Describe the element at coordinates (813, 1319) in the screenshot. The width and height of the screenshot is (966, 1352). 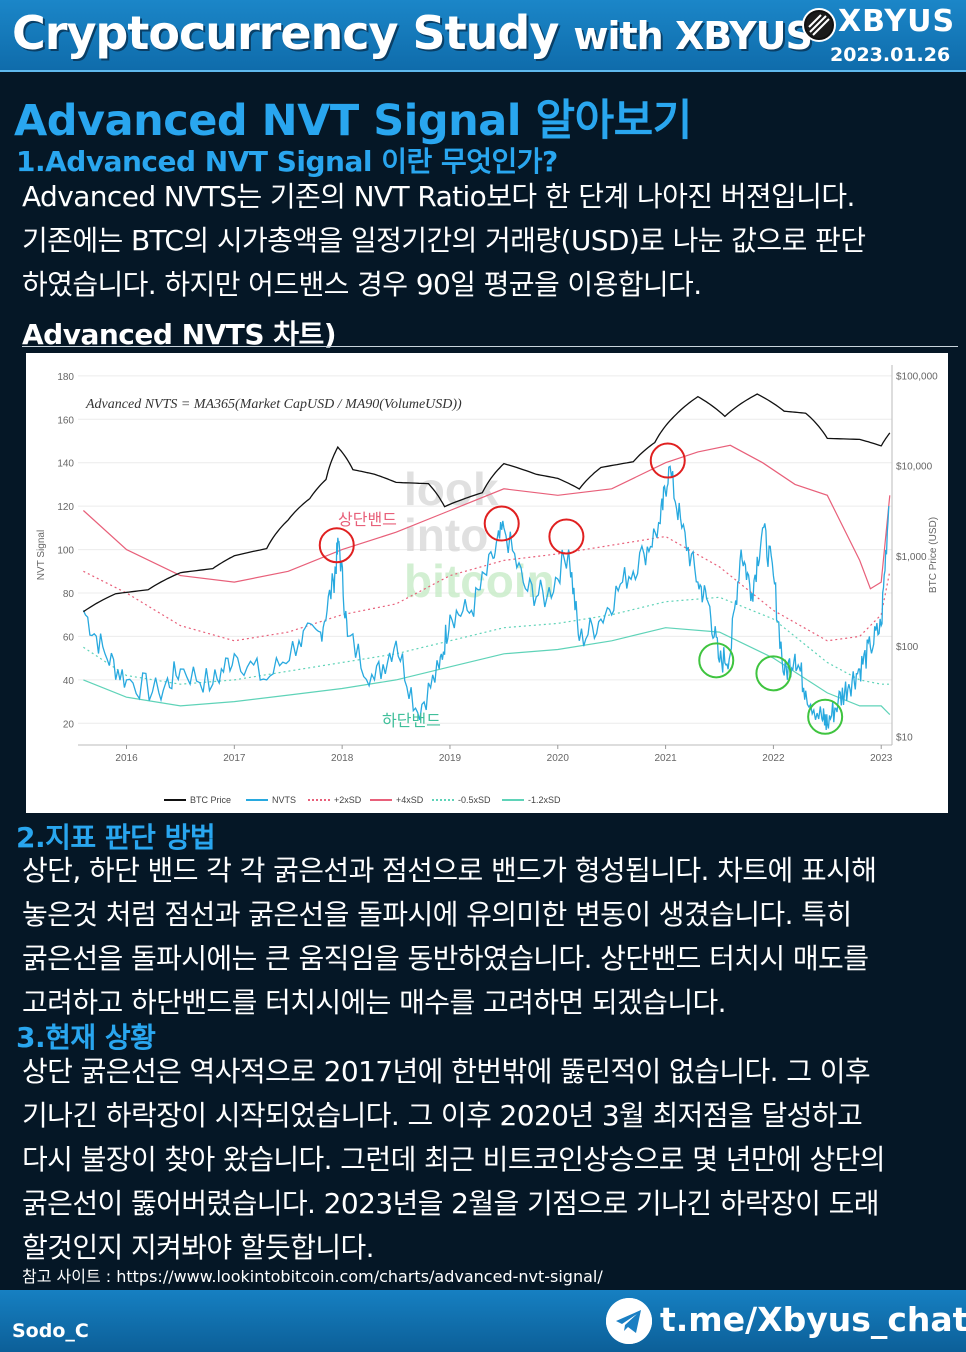
I see `telegram-link: t.me/Xbyus_chat` at that location.